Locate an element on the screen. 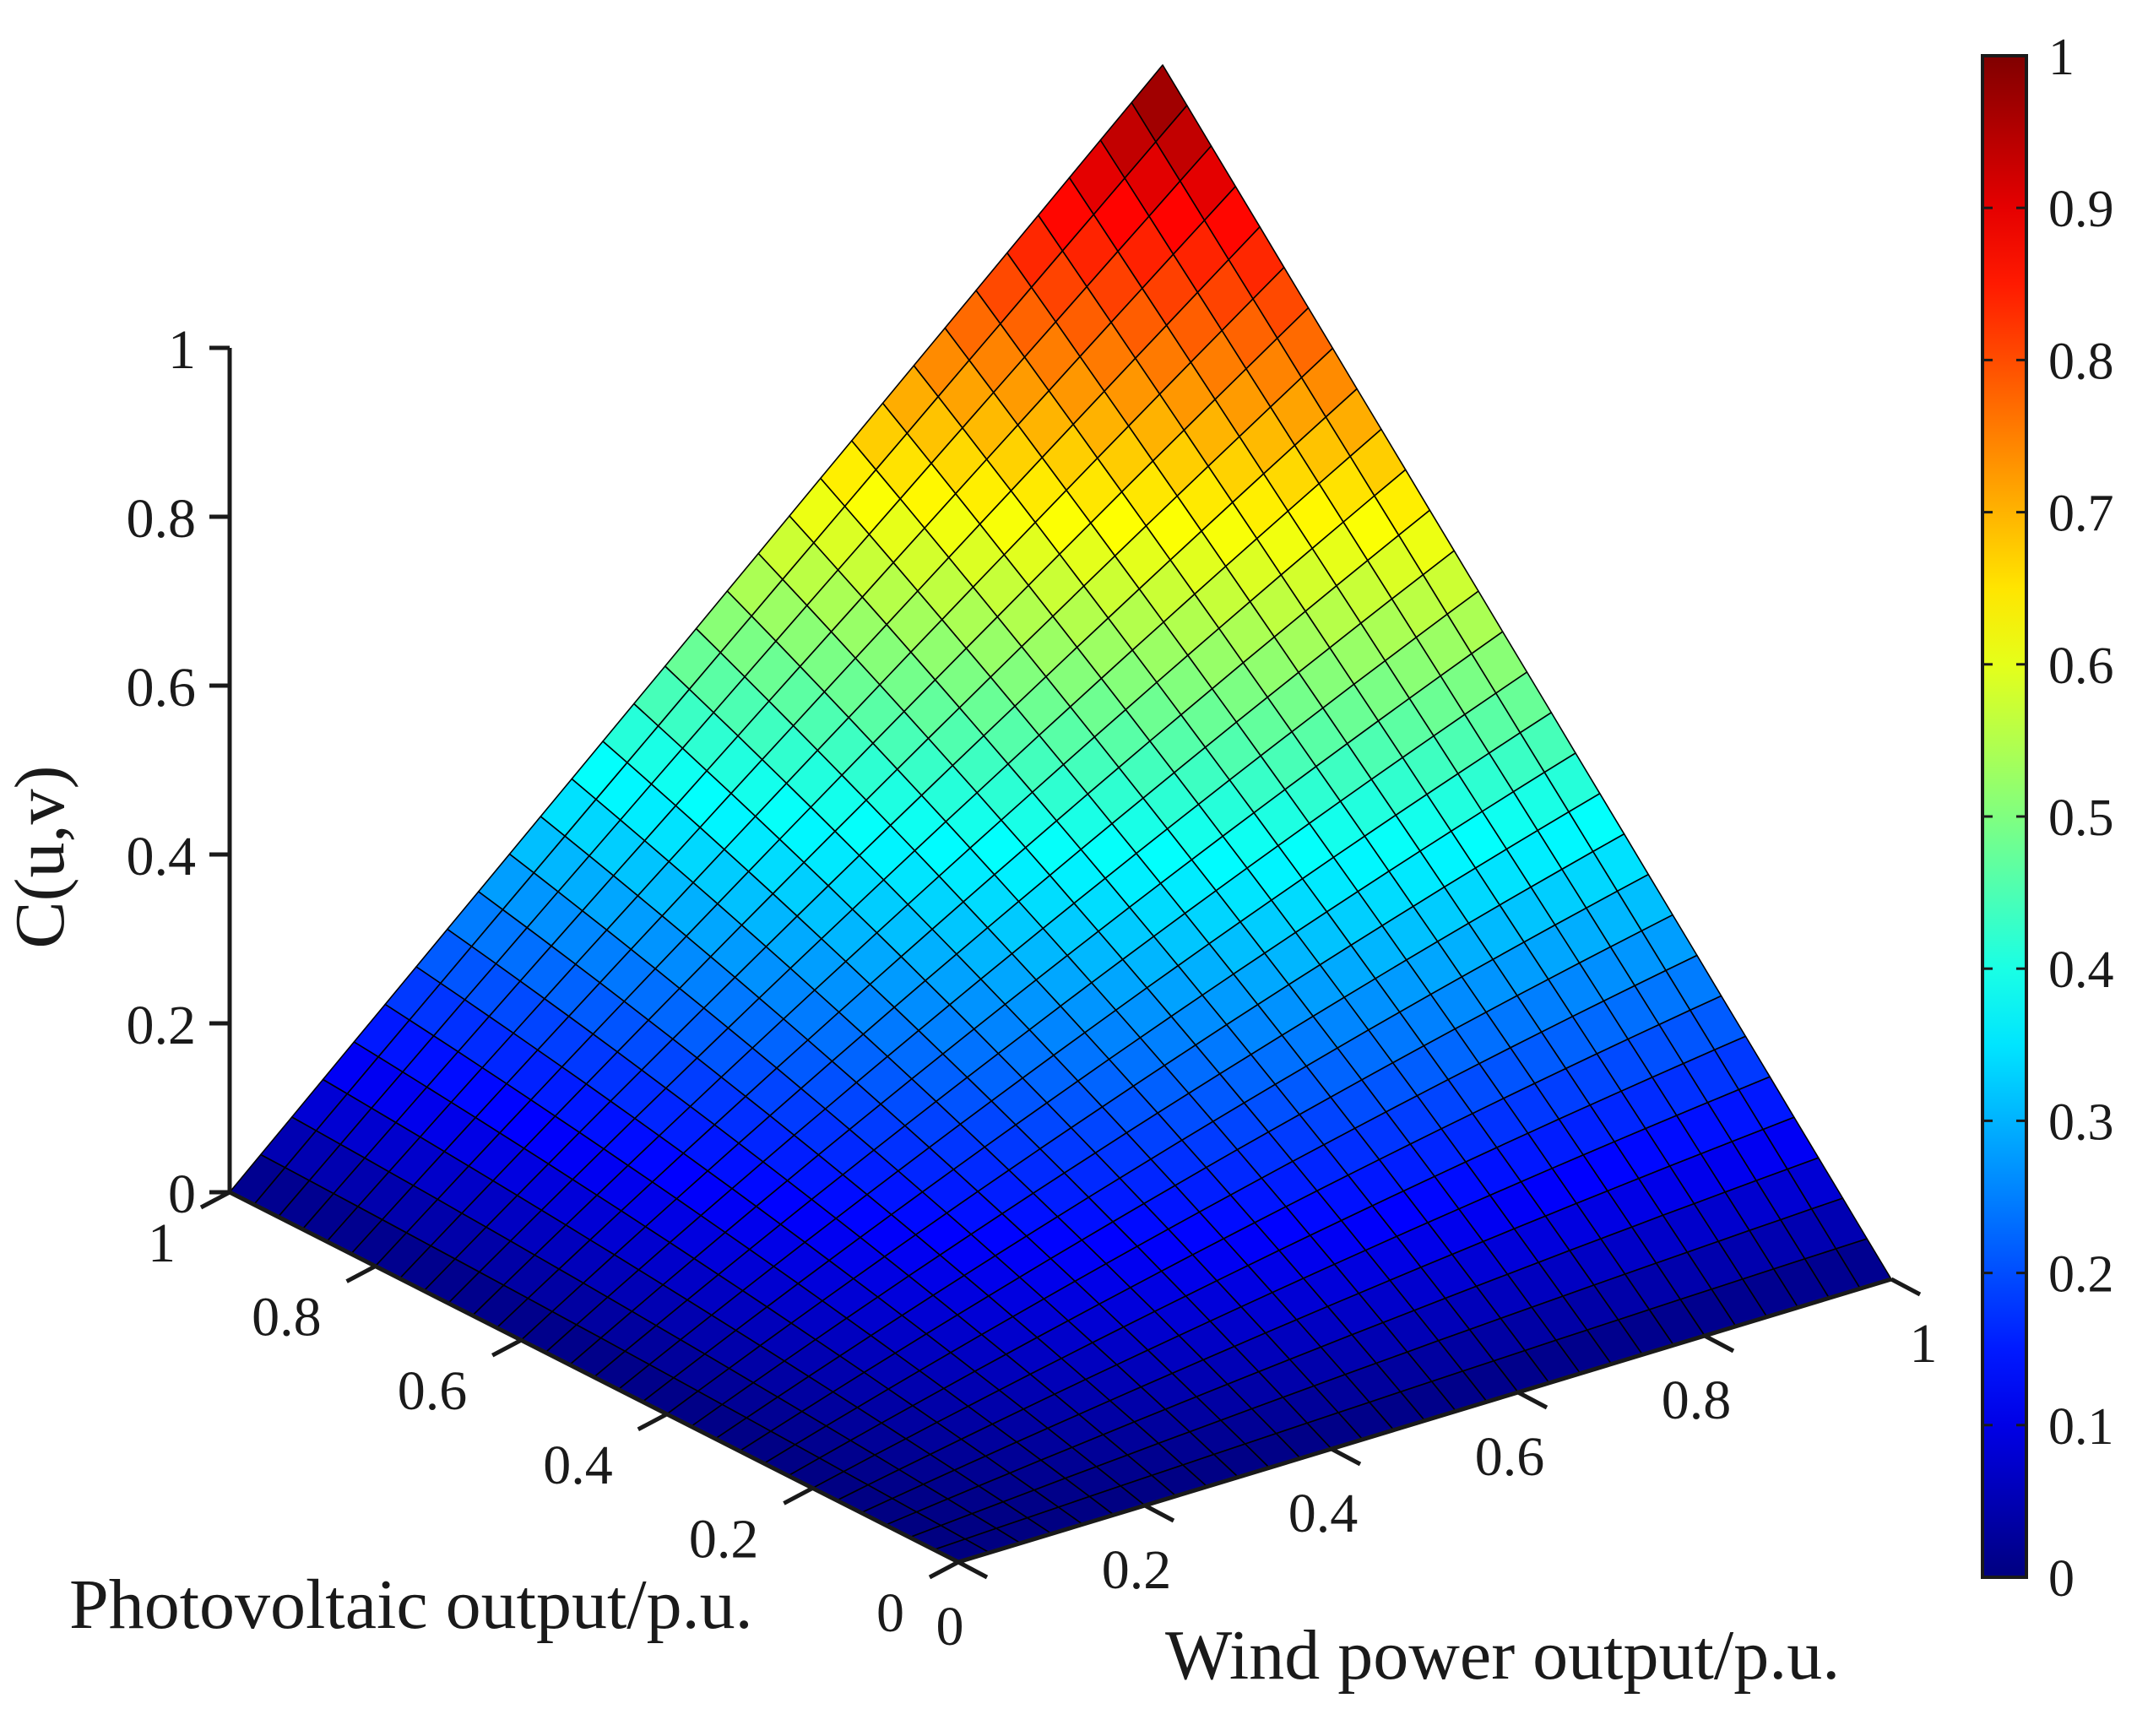  x-axis-line is located at coordinates (1424, 1421).